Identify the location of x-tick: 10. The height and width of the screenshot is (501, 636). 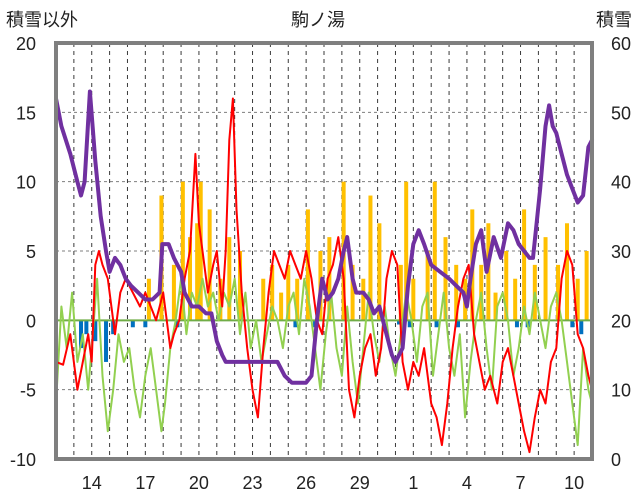
(574, 483).